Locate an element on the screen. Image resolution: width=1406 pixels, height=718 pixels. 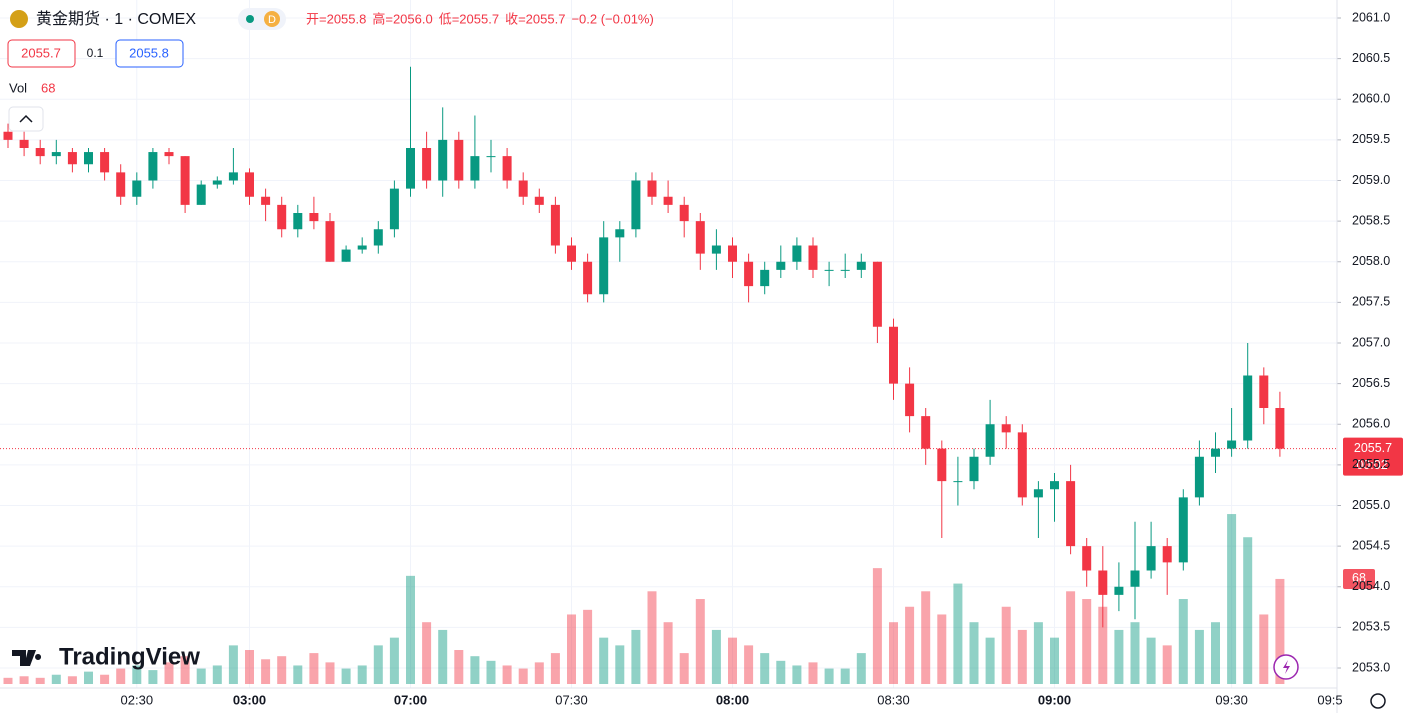
collapse-button is located at coordinates (26, 119).